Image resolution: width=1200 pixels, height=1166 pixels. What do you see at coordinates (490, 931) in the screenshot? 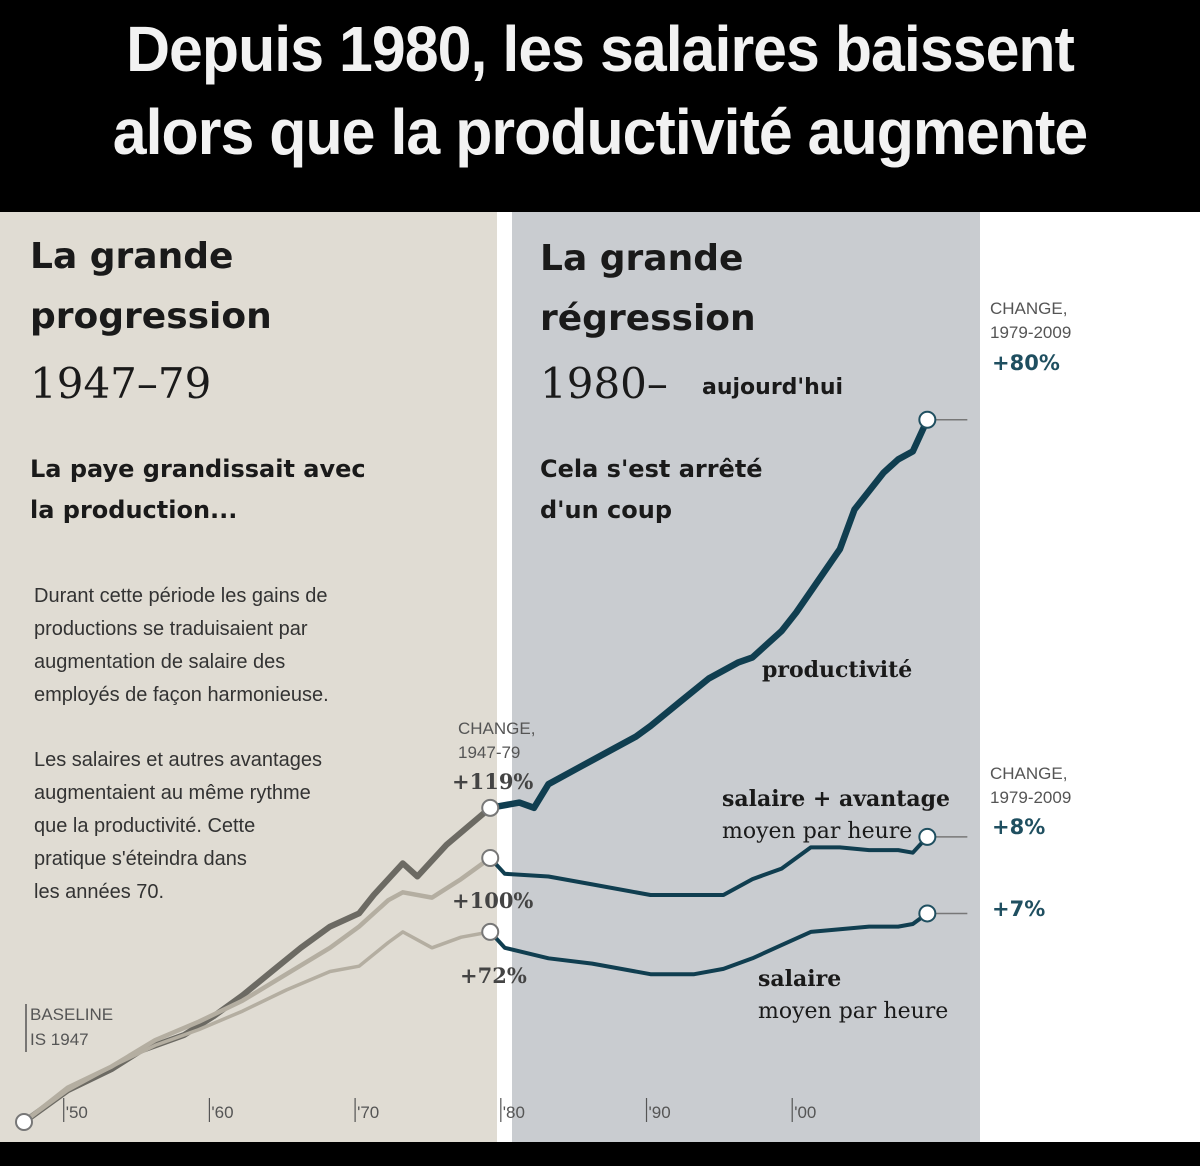
I see `wage-line-1979-marker` at bounding box center [490, 931].